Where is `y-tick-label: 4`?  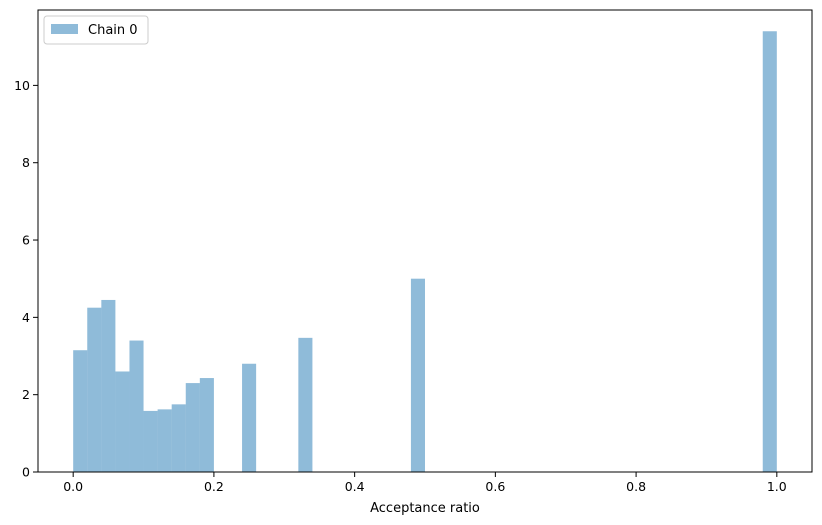 y-tick-label: 4 is located at coordinates (26, 317).